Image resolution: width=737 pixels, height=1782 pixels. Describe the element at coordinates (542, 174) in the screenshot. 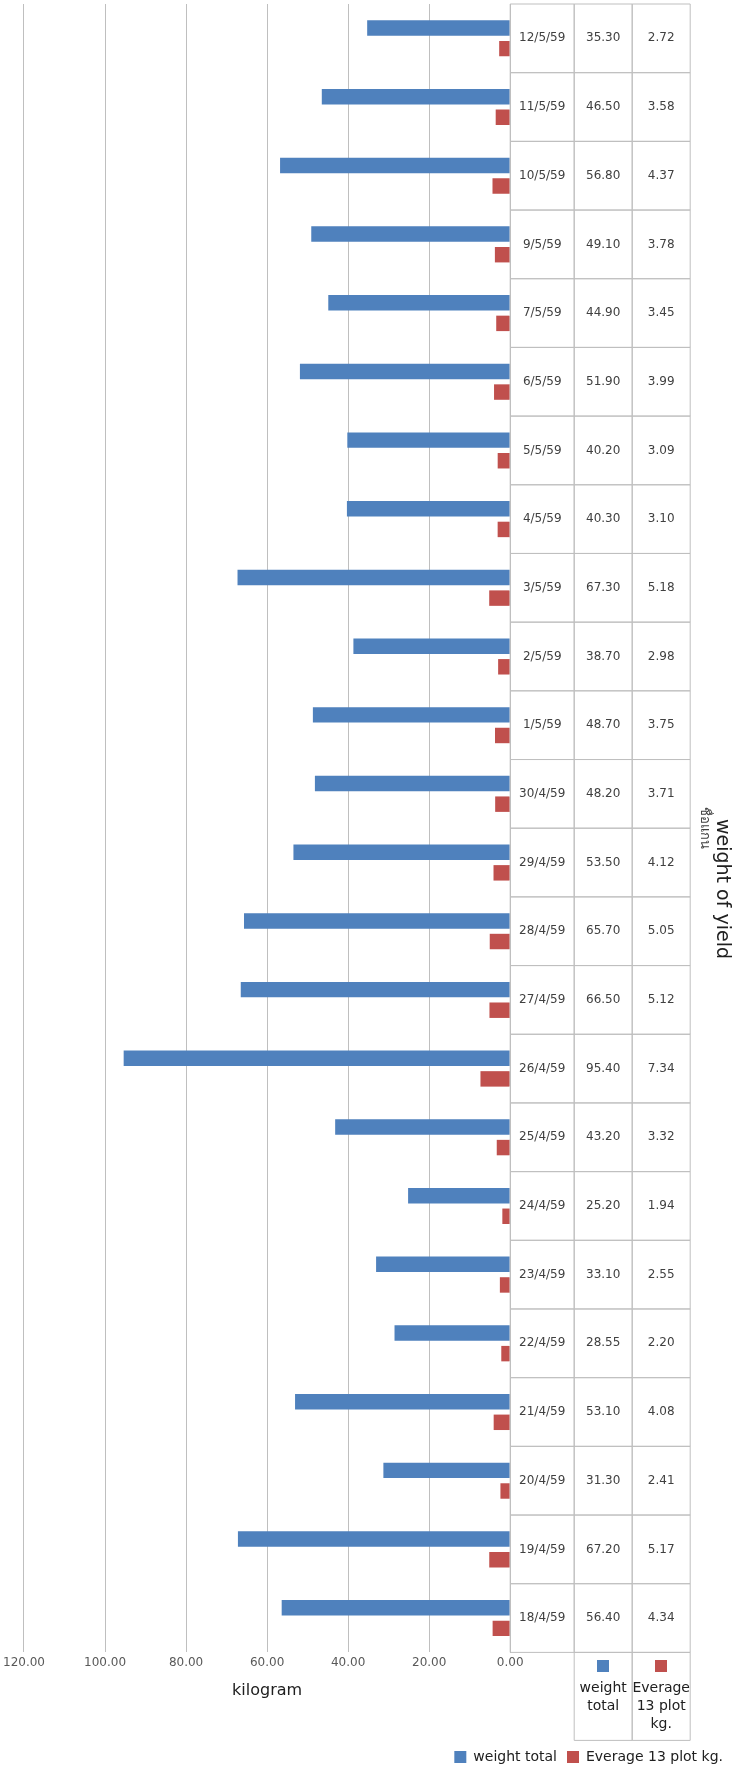

I see `y-tick-label: 10/5/59` at that location.